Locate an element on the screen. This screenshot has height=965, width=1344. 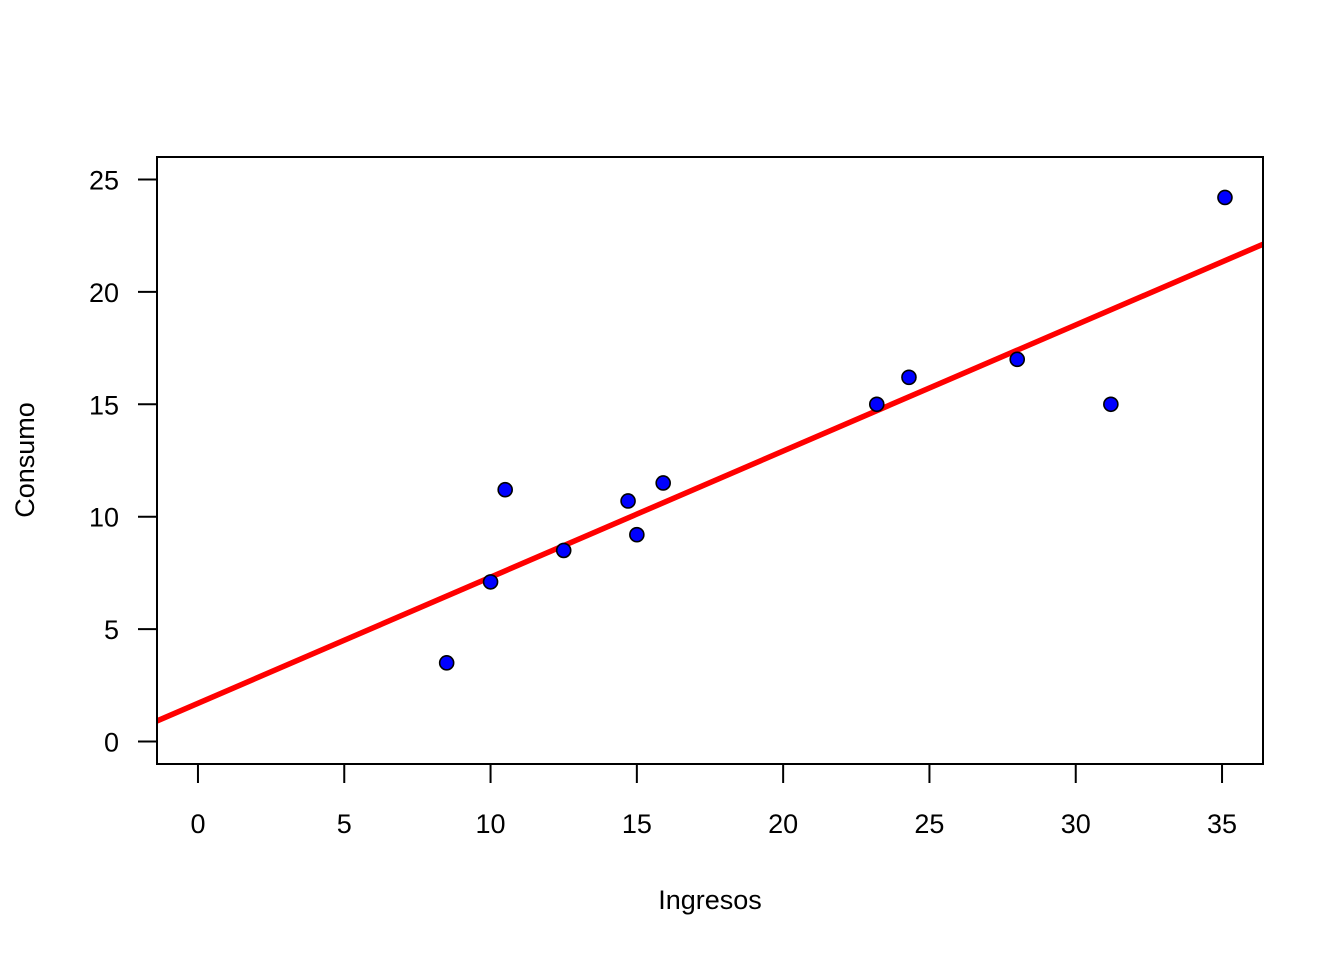
x-tick-label: 5 is located at coordinates (344, 824).